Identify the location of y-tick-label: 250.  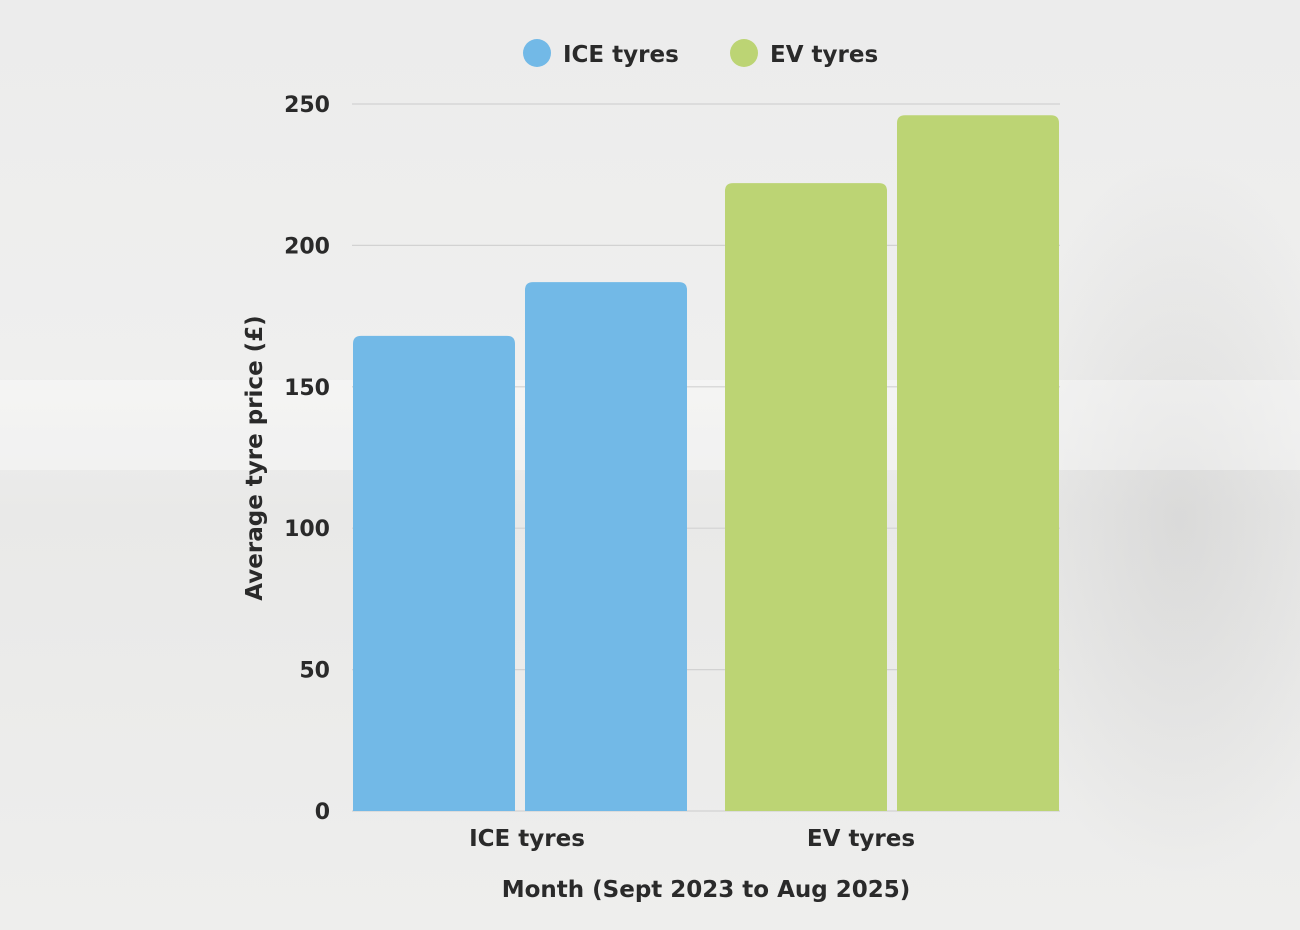
(307, 105).